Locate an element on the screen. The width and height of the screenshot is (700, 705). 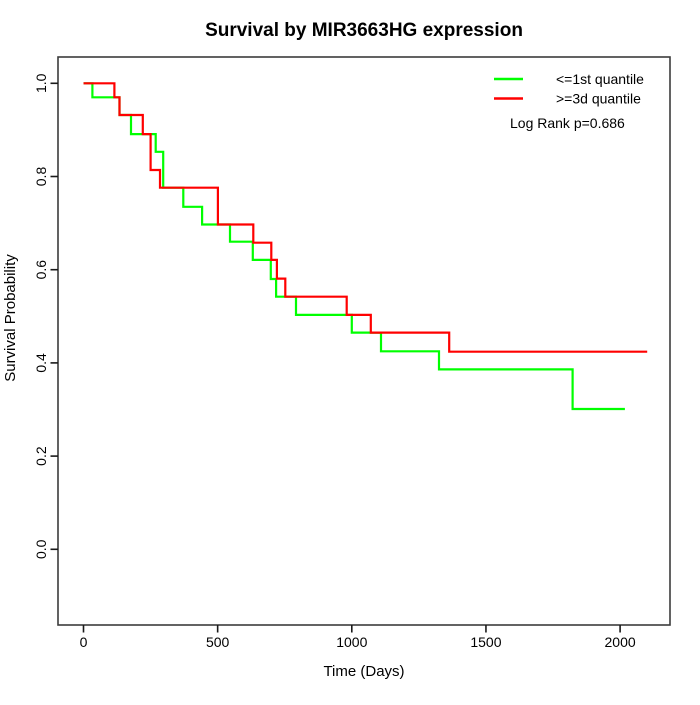
legend-label-first-quantile: <=1st quantile is located at coordinates (600, 79).